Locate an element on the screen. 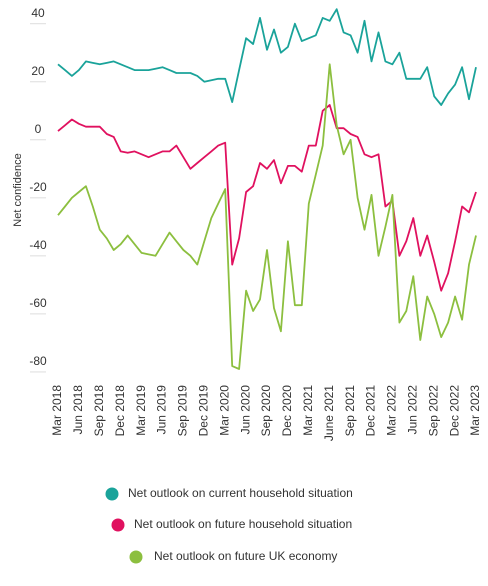 This screenshot has width=488, height=586. x-tick-label: Mar 2018 is located at coordinates (57, 410).